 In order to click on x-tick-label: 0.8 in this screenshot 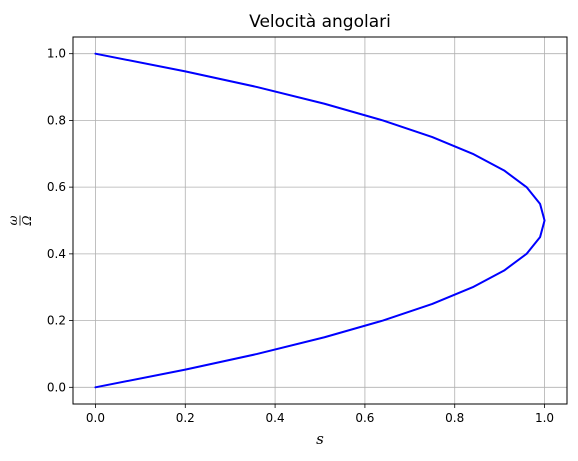, I will do `click(454, 418)`.